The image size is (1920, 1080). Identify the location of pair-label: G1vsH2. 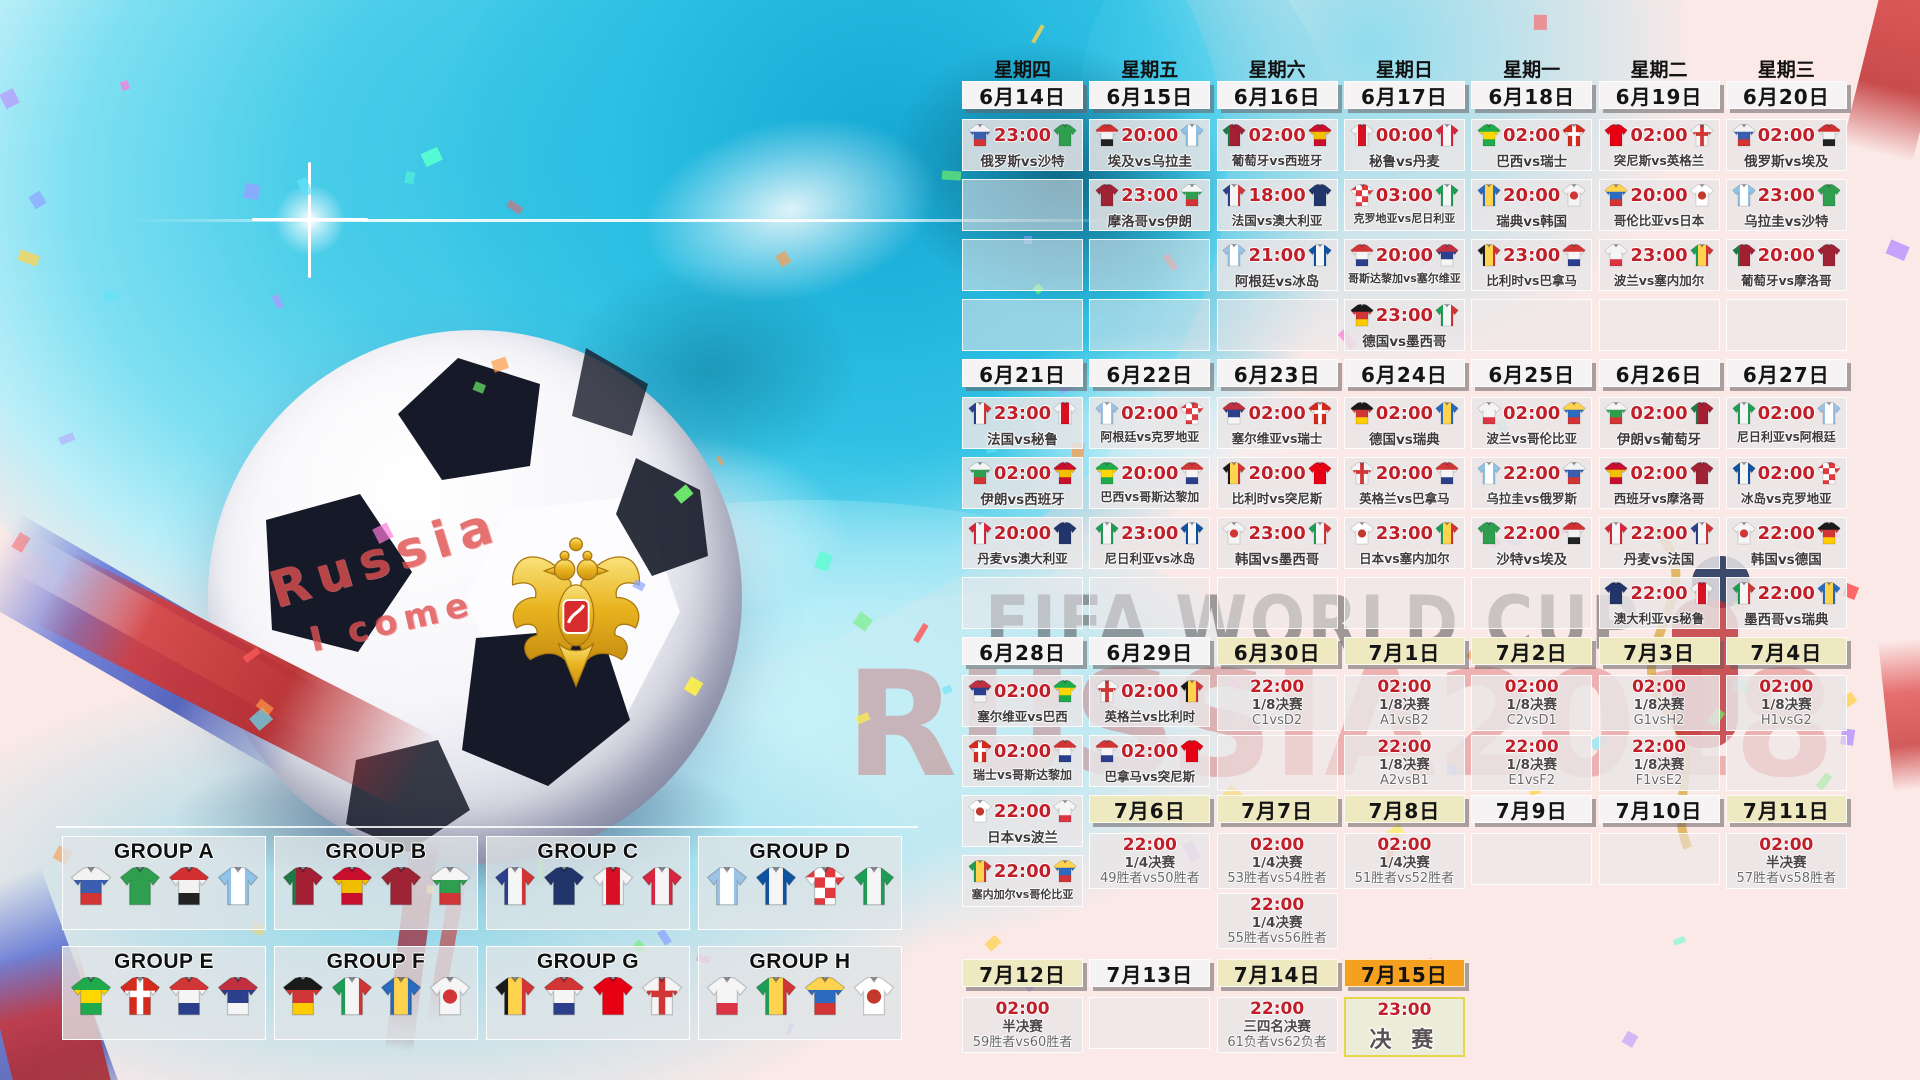
(1659, 721).